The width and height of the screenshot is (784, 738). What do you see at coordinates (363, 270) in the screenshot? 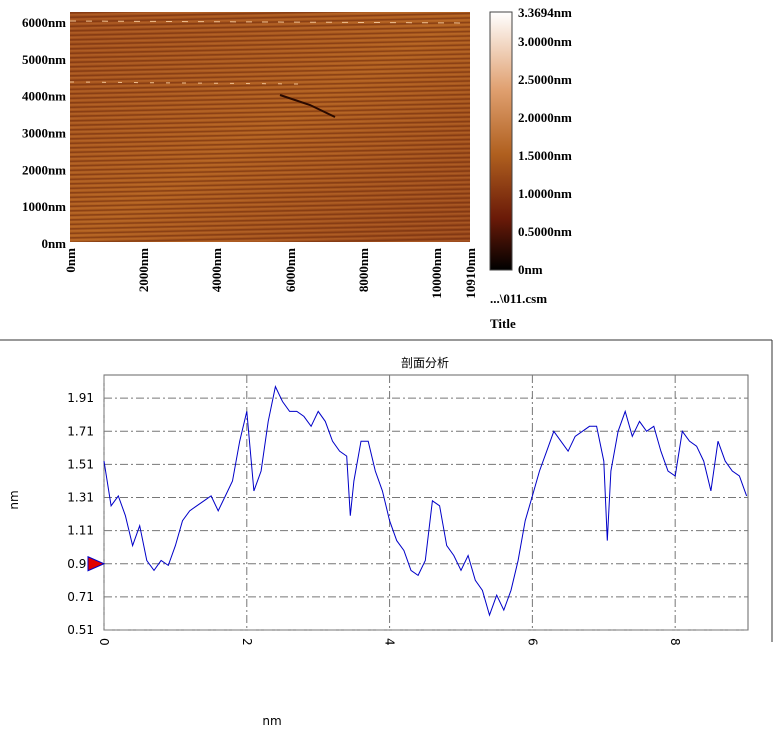
I see `image-x-label: 8000nm` at bounding box center [363, 270].